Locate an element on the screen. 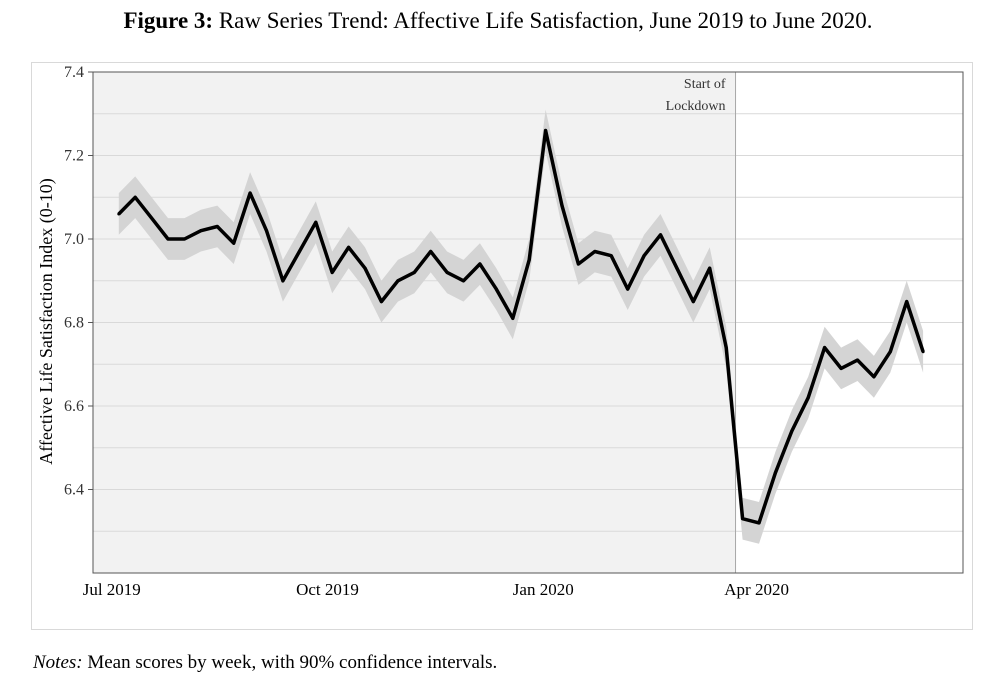  y-axis-title: Affective Life Satisfaction Index (0-10) is located at coordinates (46, 321).